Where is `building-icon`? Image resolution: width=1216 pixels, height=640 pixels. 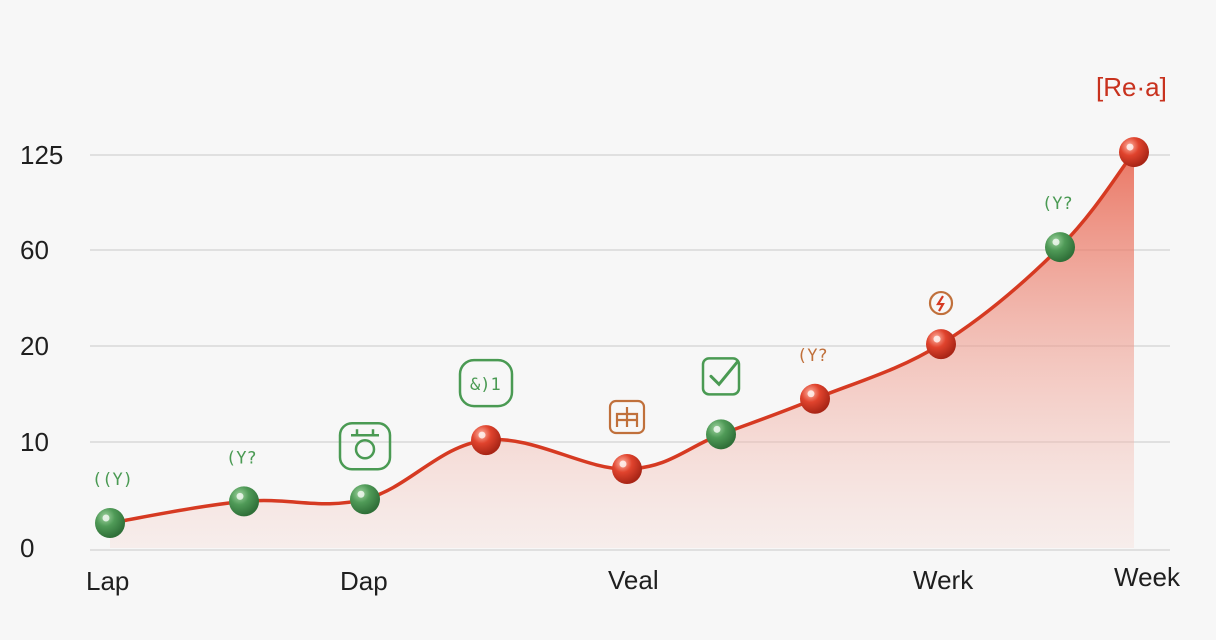
building-icon is located at coordinates (627, 417).